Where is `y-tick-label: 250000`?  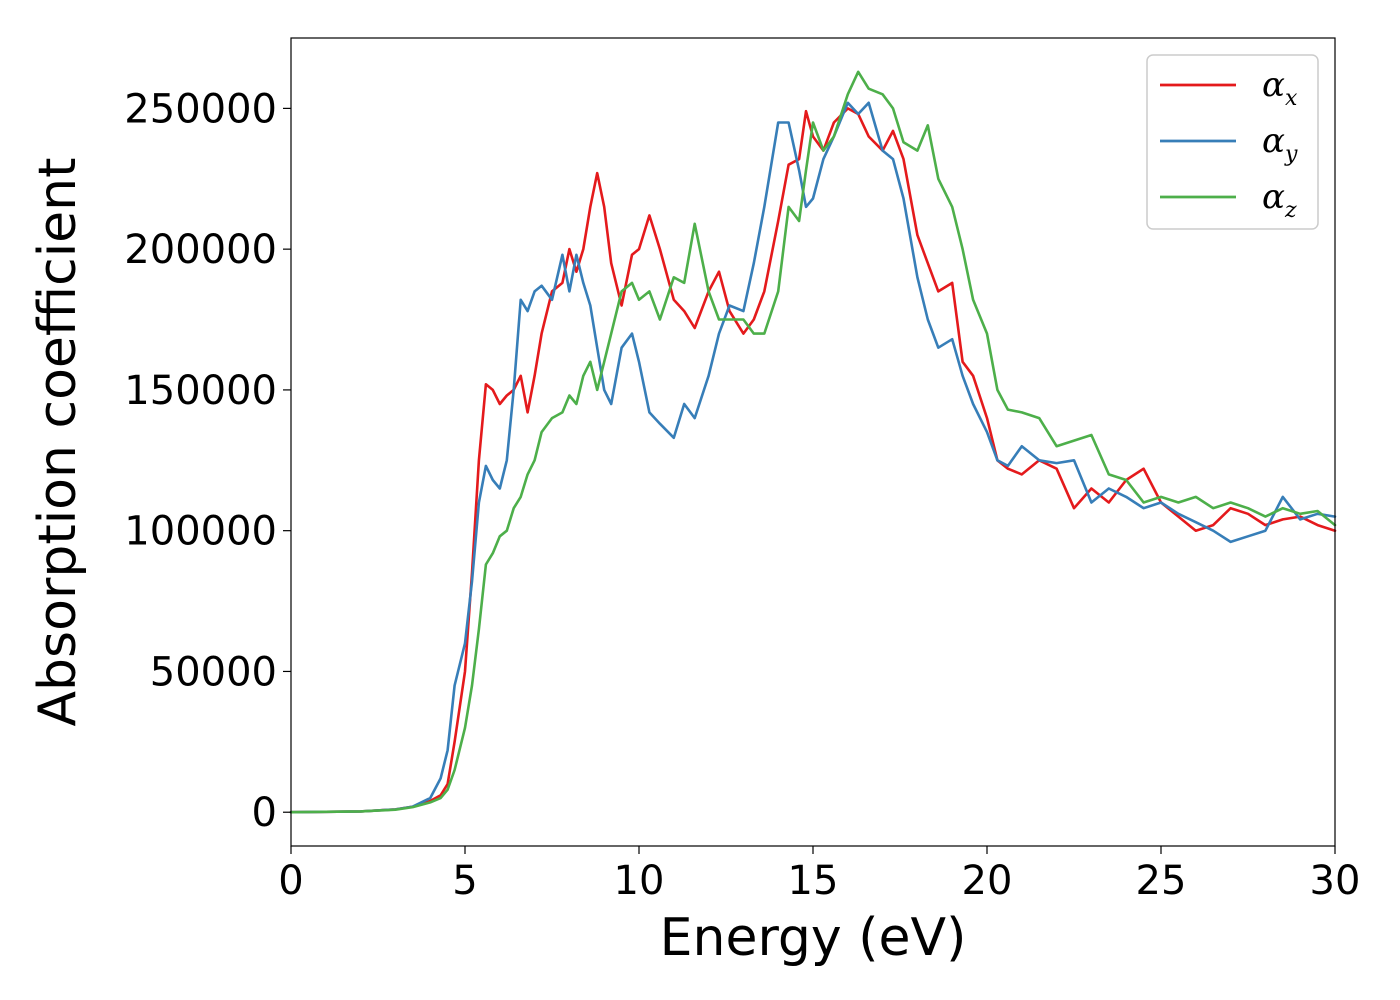
y-tick-label: 250000 is located at coordinates (200, 109).